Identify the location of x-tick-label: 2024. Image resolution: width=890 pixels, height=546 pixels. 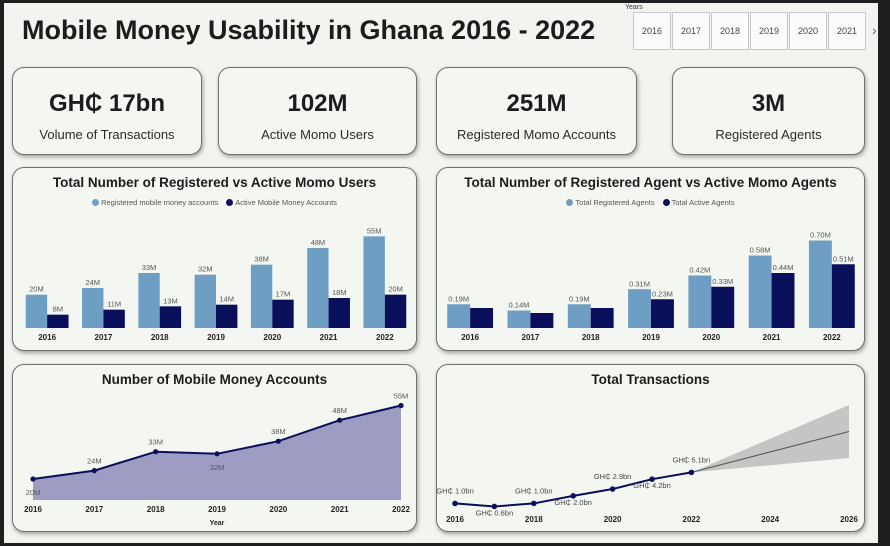
(770, 519).